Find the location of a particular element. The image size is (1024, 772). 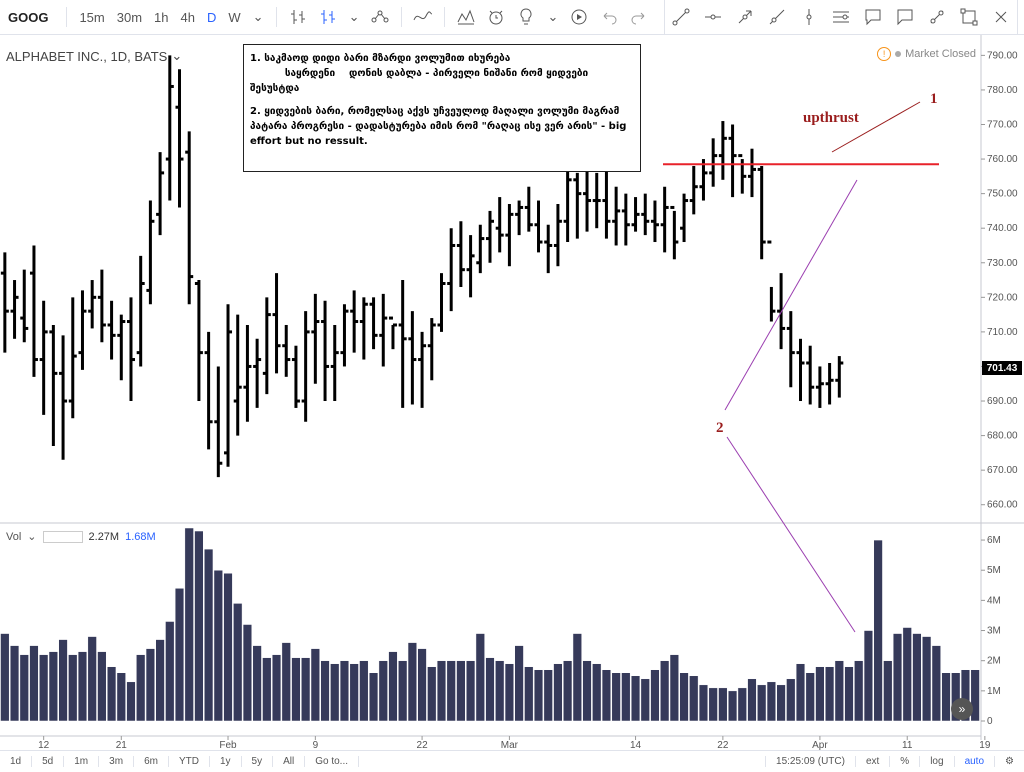

brush-icon is located at coordinates (937, 17).